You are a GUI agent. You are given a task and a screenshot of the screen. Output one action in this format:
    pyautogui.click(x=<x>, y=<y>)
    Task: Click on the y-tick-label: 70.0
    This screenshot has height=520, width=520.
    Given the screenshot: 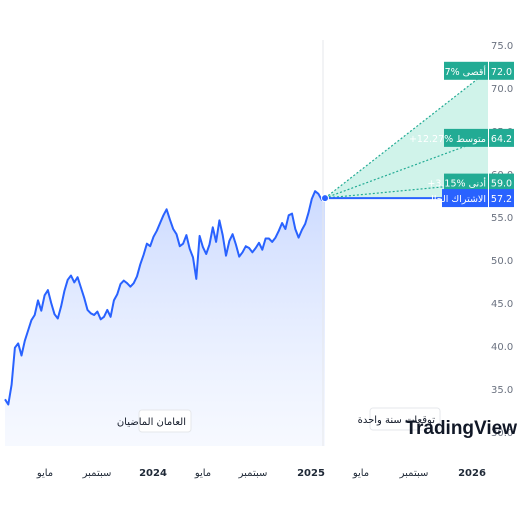 What is the action you would take?
    pyautogui.click(x=502, y=89)
    